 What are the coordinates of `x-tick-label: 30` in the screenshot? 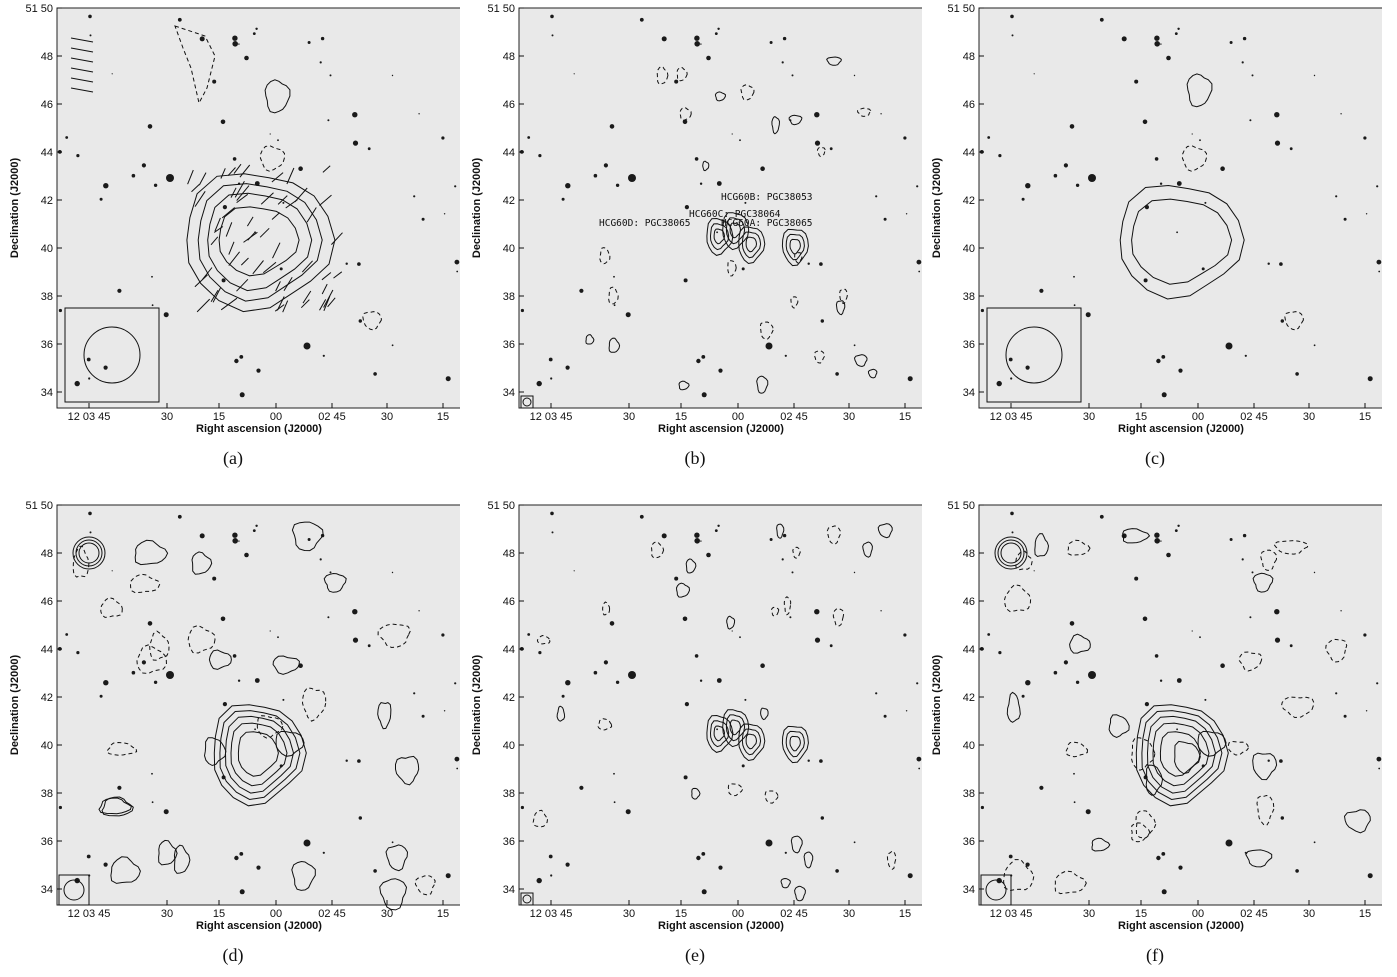 It's located at (629, 417).